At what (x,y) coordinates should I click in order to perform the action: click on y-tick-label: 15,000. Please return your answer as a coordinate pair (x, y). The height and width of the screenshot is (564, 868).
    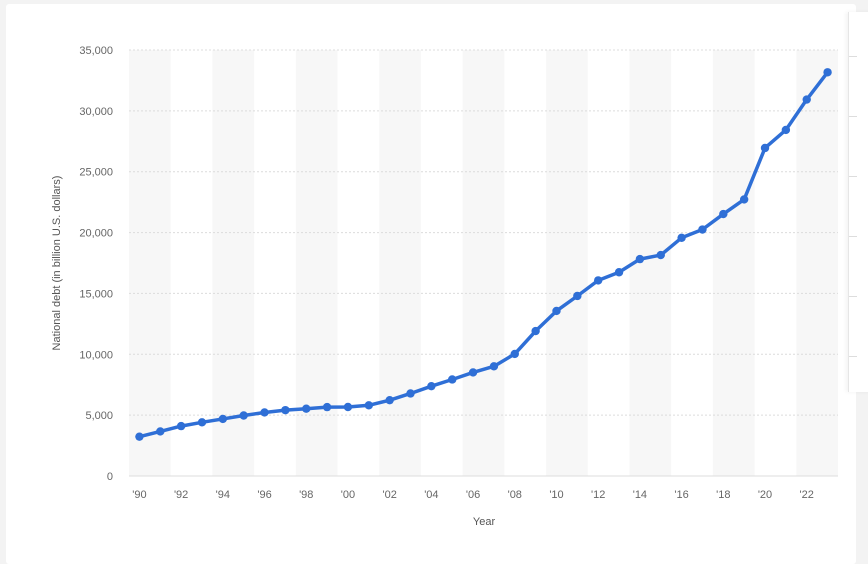
    Looking at the image, I should click on (96, 294).